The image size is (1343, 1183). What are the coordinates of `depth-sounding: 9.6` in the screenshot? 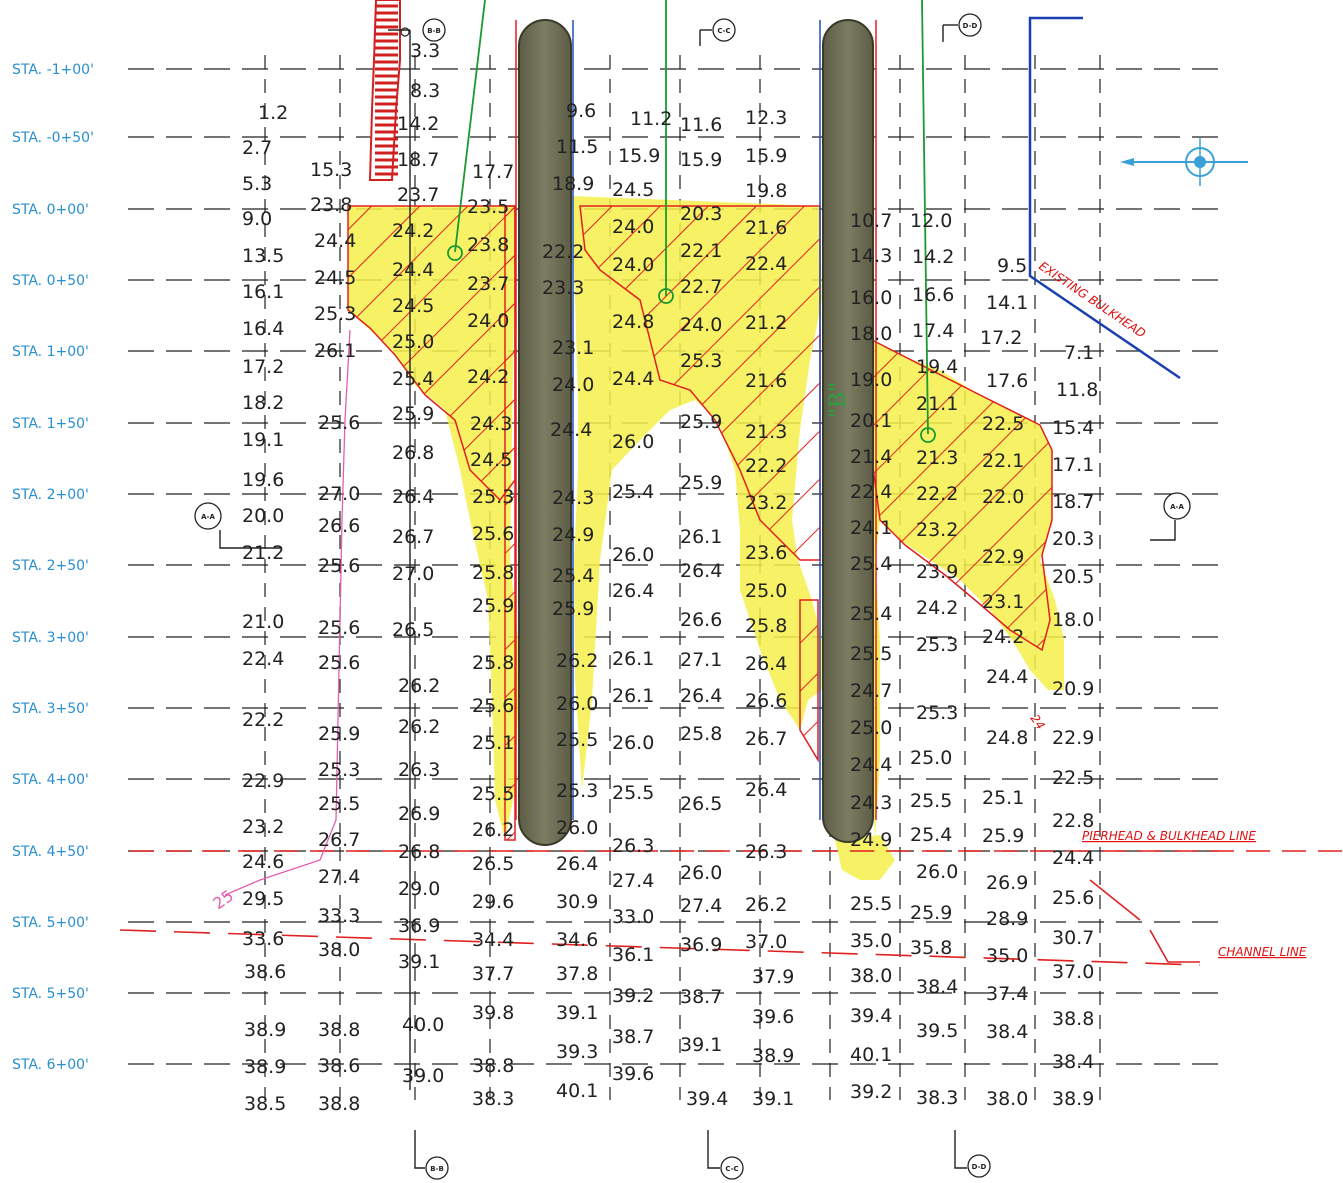 It's located at (581, 111).